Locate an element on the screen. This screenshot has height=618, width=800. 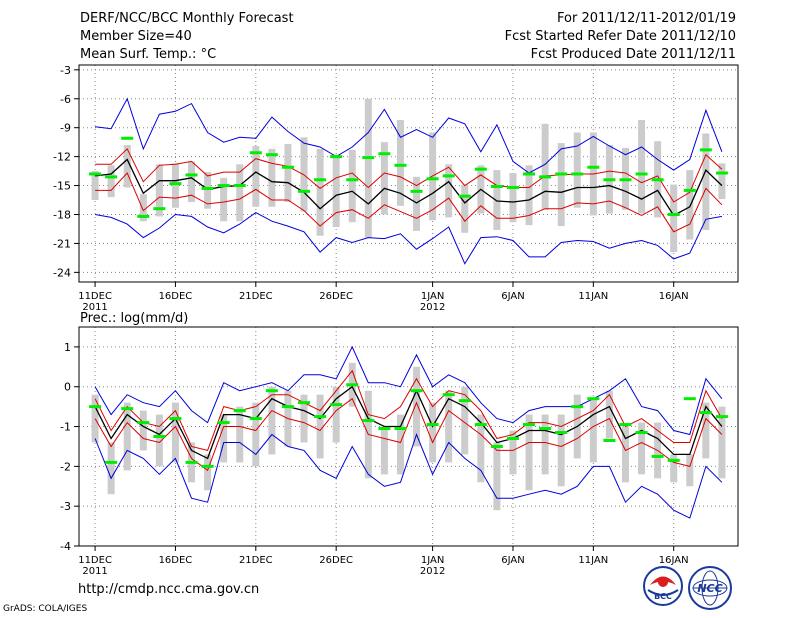
y-tick-label: -24 is located at coordinates (62, 272).